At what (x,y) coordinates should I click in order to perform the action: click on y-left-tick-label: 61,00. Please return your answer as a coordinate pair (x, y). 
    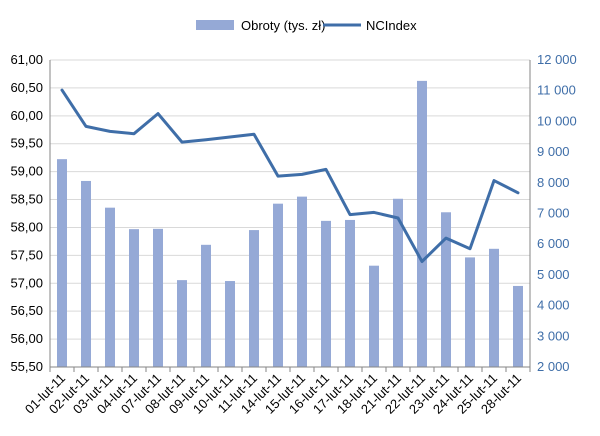
    Looking at the image, I should click on (26, 59).